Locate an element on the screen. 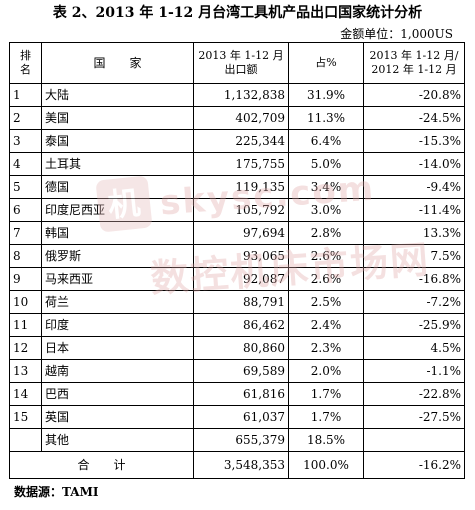  table-row: 10 荷兰 88,791 2.5% -7.2% is located at coordinates (237, 302).